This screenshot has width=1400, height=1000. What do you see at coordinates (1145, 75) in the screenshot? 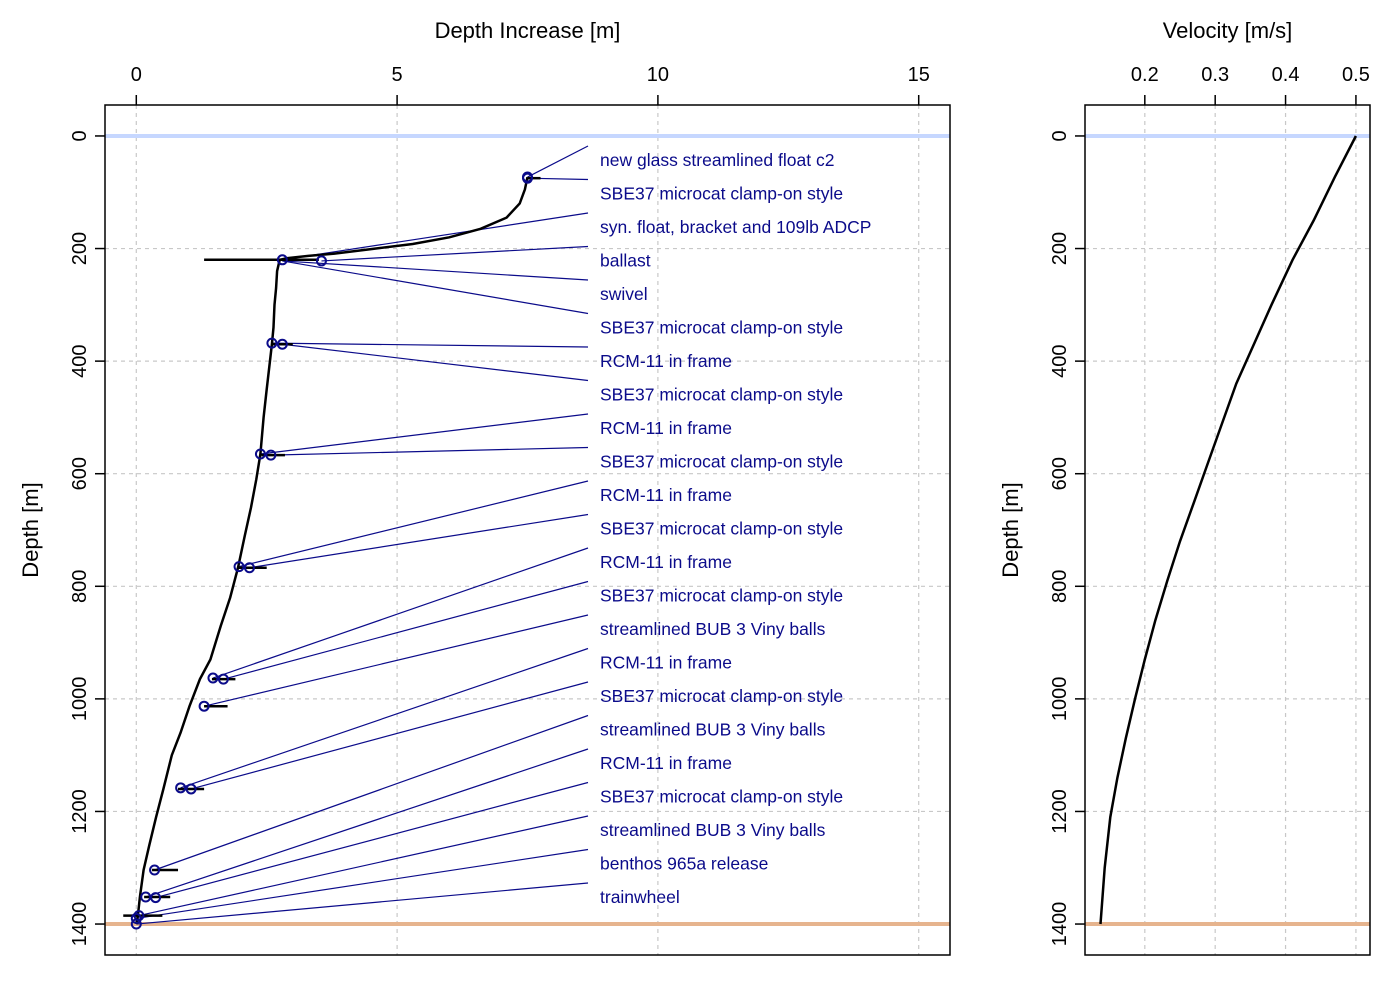
I see `x-tick-label: 0.2` at bounding box center [1145, 75].